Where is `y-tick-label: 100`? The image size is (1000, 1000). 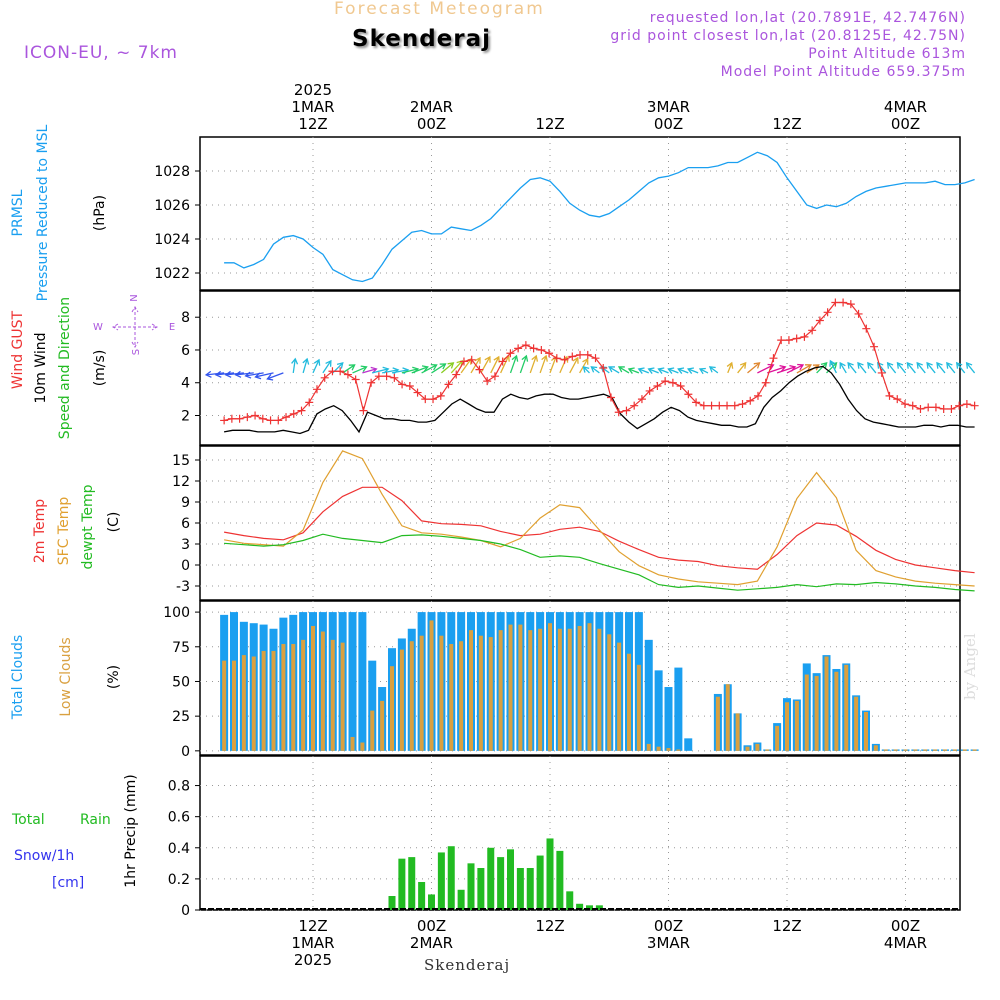 y-tick-label: 100 is located at coordinates (176, 613).